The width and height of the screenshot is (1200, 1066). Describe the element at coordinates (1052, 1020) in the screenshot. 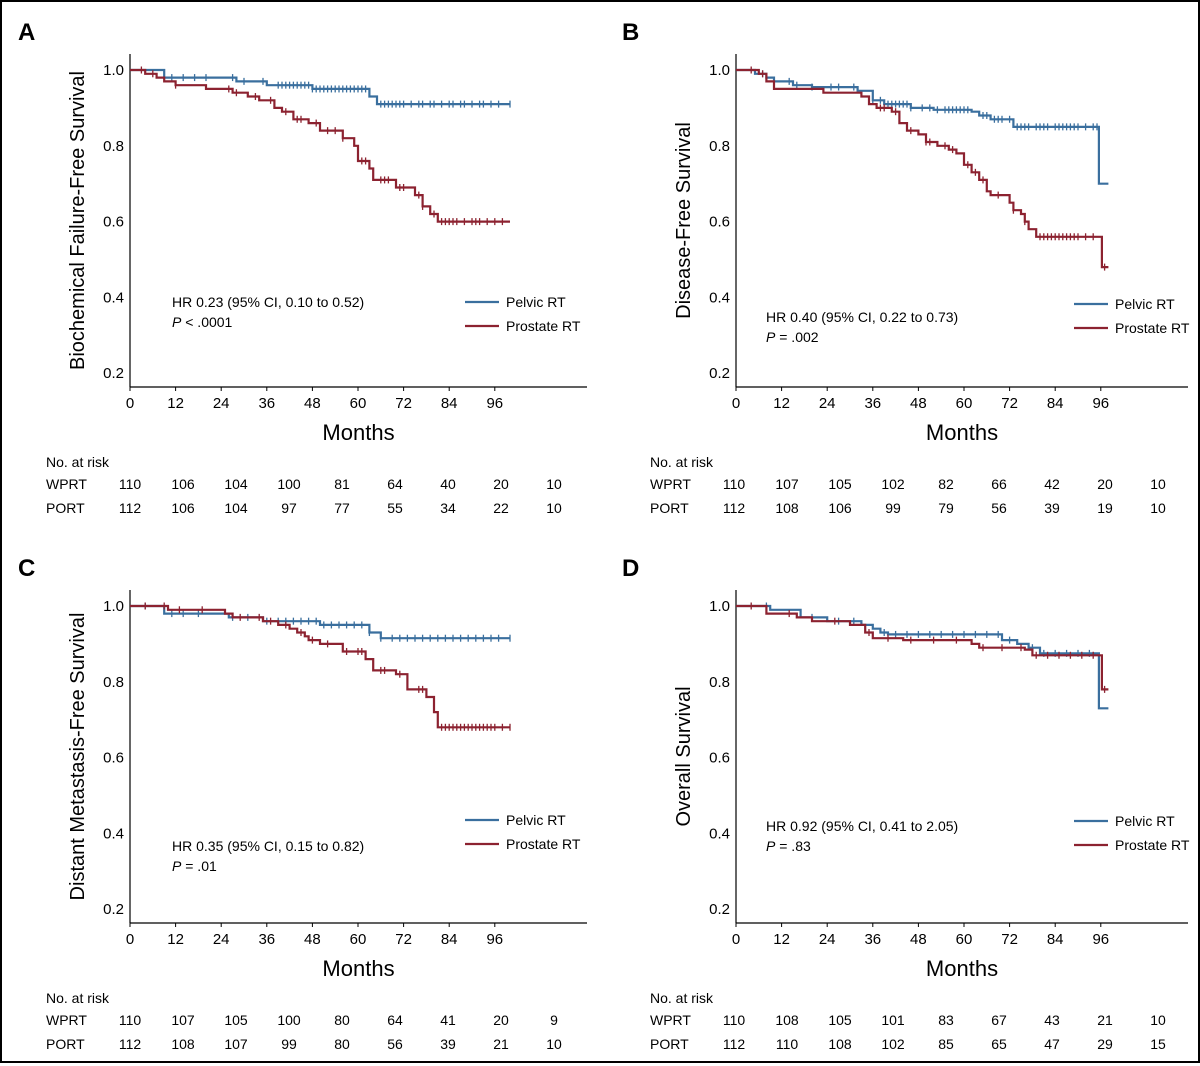

I see `risk-value: 43` at that location.